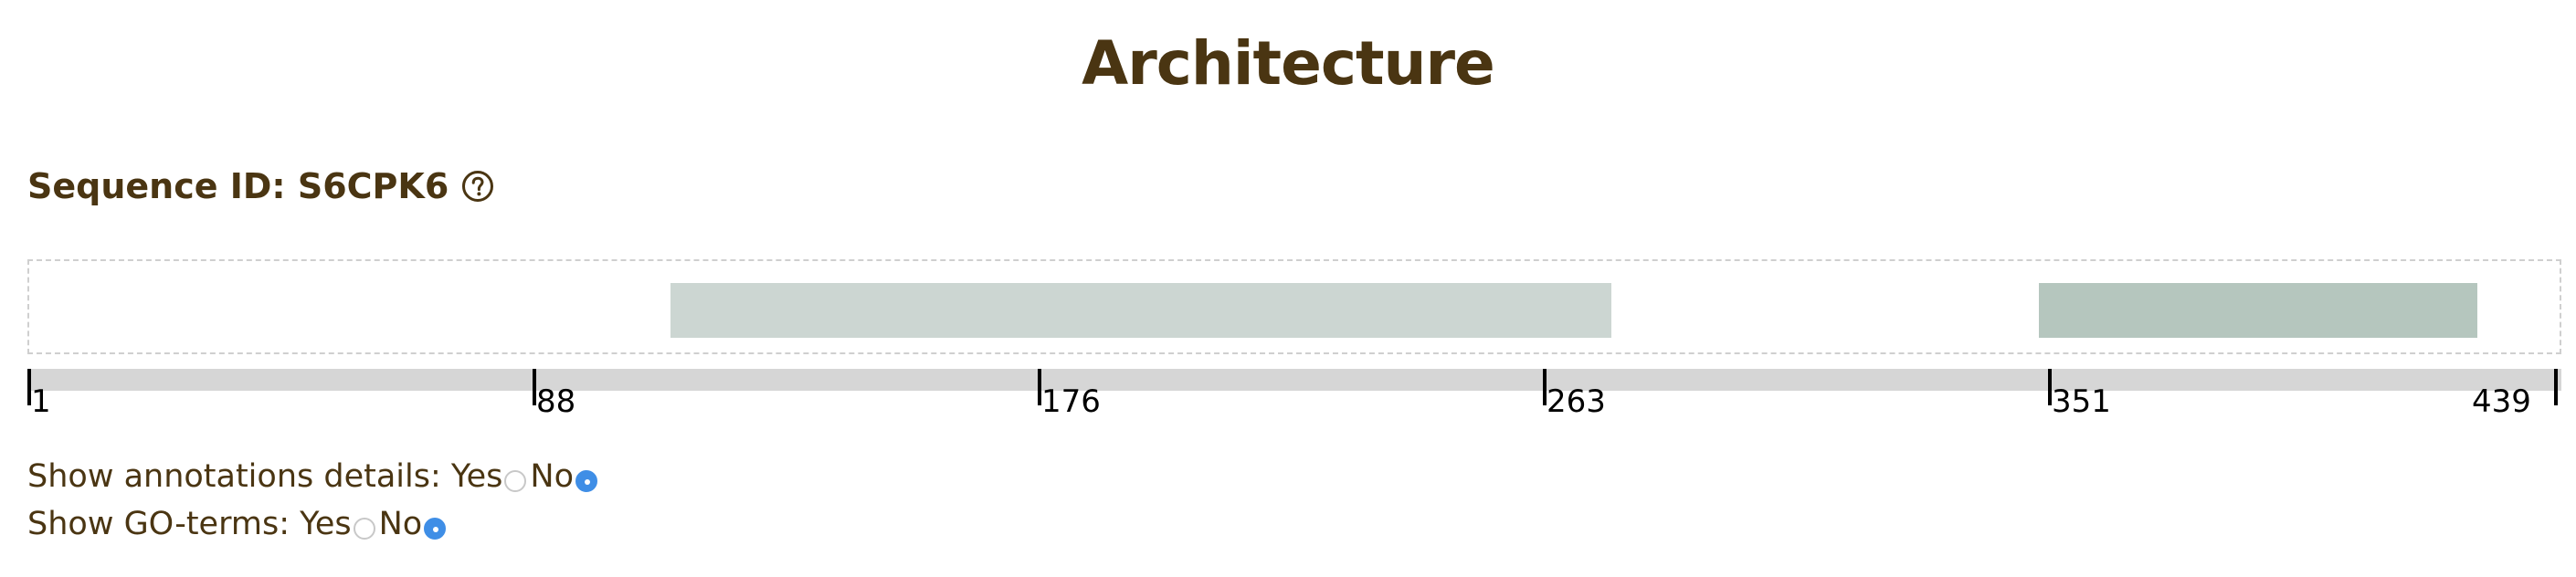  Describe the element at coordinates (477, 476) in the screenshot. I see `annotations-yes-label: Yes` at that location.